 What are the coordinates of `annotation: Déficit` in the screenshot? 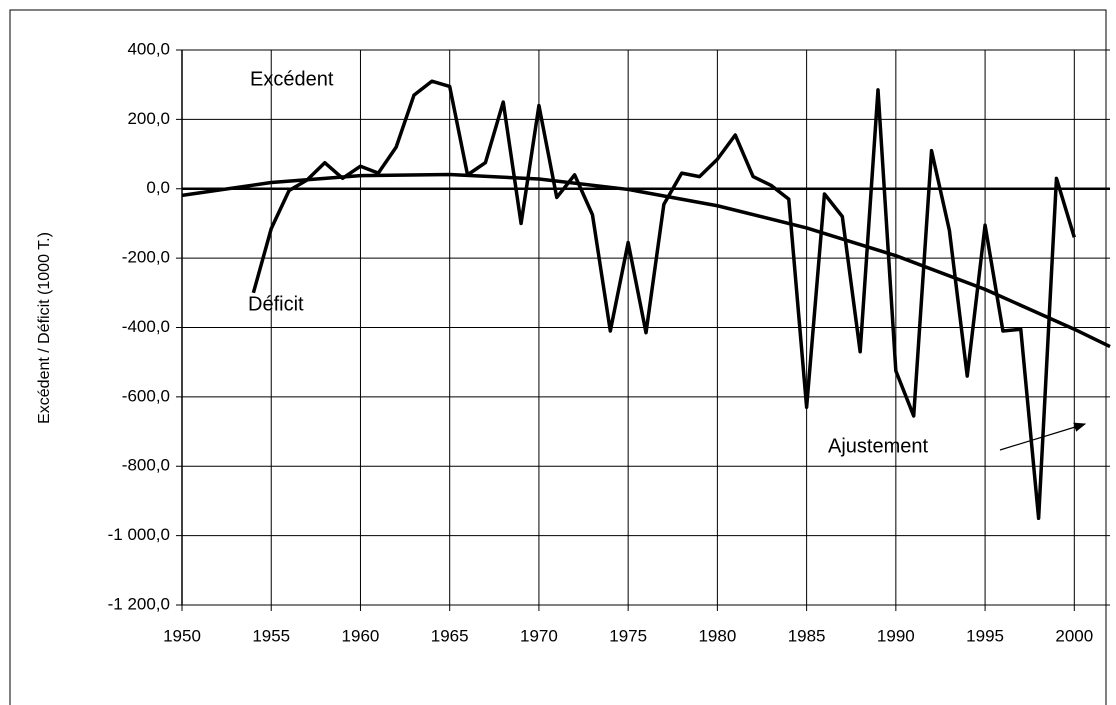 It's located at (276, 304).